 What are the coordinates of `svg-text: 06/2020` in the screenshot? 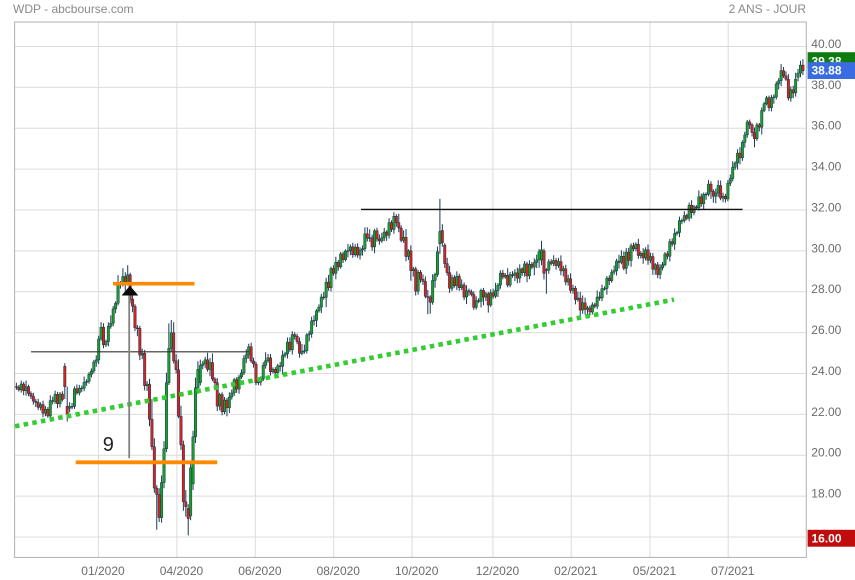 It's located at (260, 571).